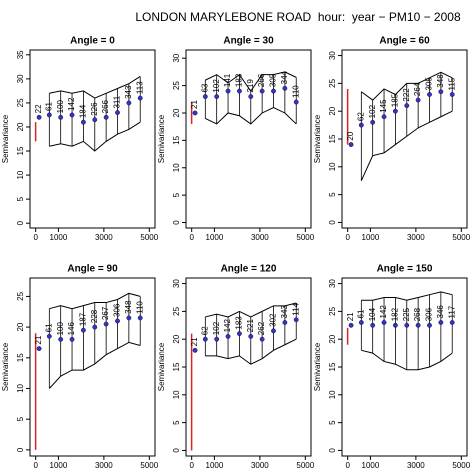  Describe the element at coordinates (406, 95) in the screenshot. I see `count-label: 222` at that location.